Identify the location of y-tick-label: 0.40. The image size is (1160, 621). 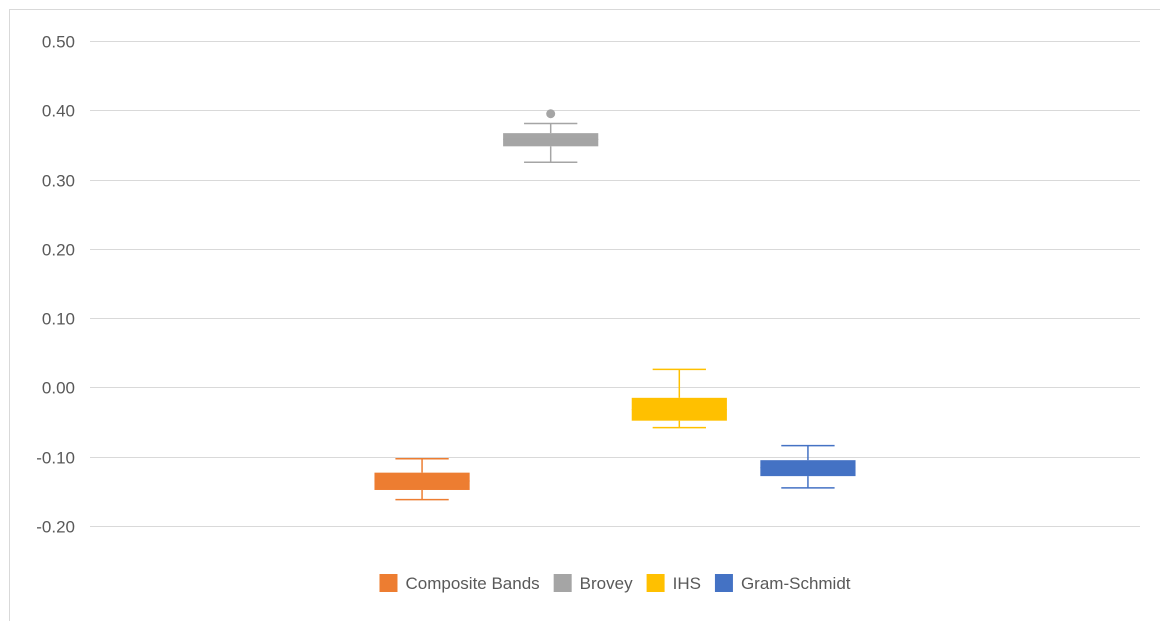
(58, 111).